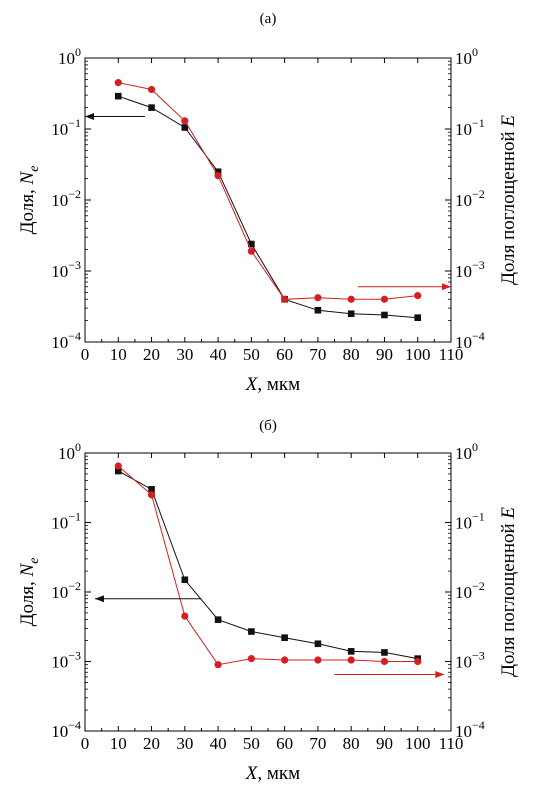 The height and width of the screenshot is (802, 536). Describe the element at coordinates (27, 177) in the screenshot. I see `y-left-var: N` at that location.